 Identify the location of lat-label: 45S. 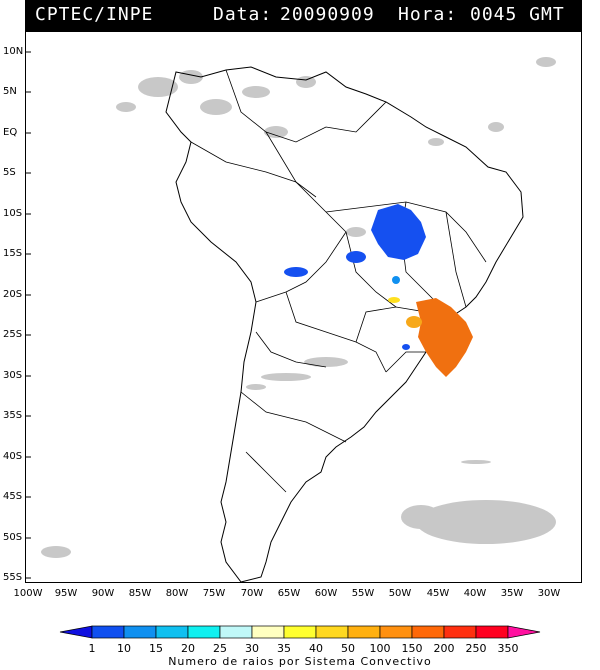
(13, 496).